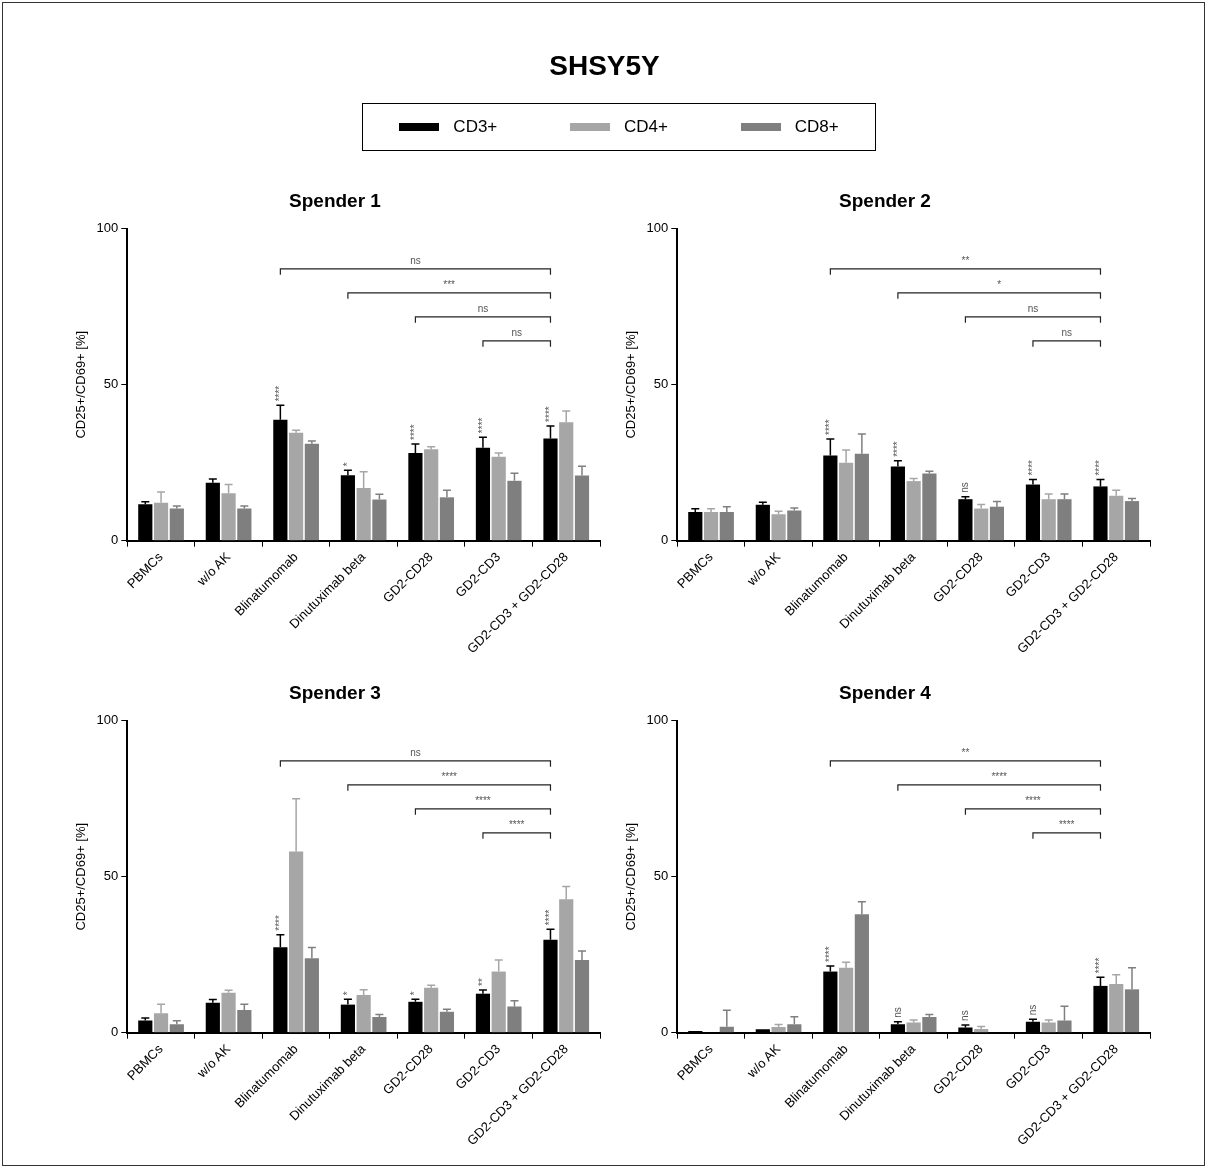 This screenshot has width=1209, height=1170. I want to click on legend-label: CD3+, so click(475, 127).